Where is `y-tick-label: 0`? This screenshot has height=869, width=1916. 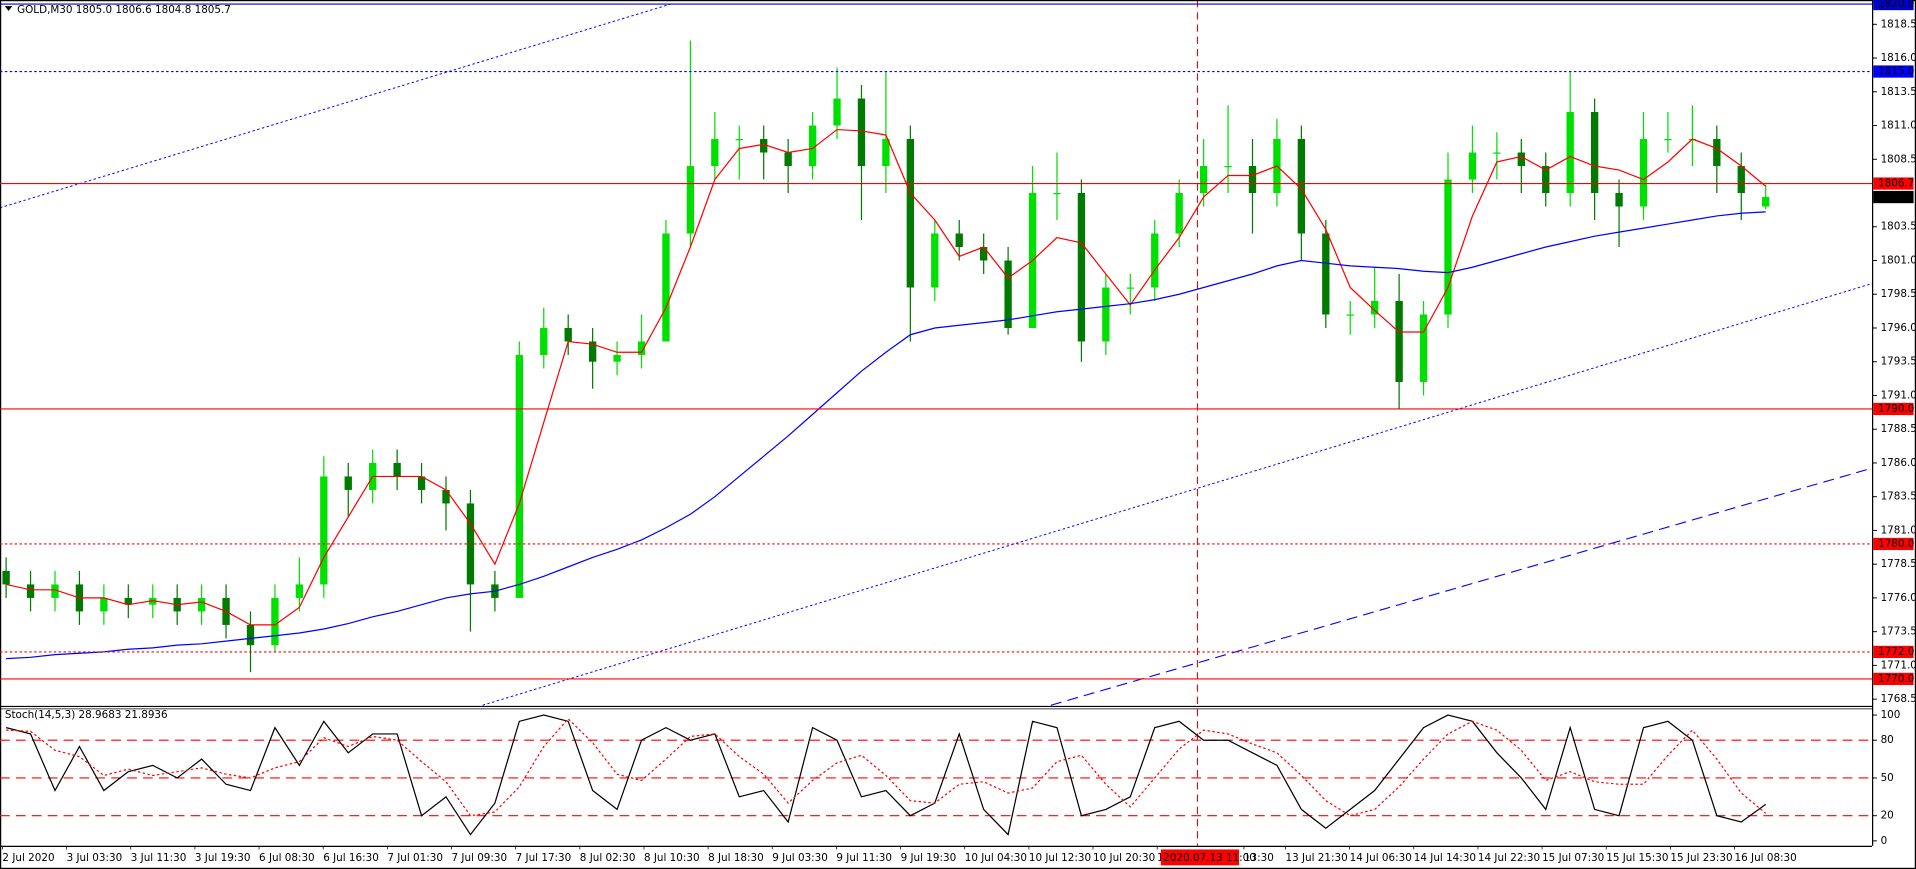
y-tick-label: 0 is located at coordinates (1884, 841).